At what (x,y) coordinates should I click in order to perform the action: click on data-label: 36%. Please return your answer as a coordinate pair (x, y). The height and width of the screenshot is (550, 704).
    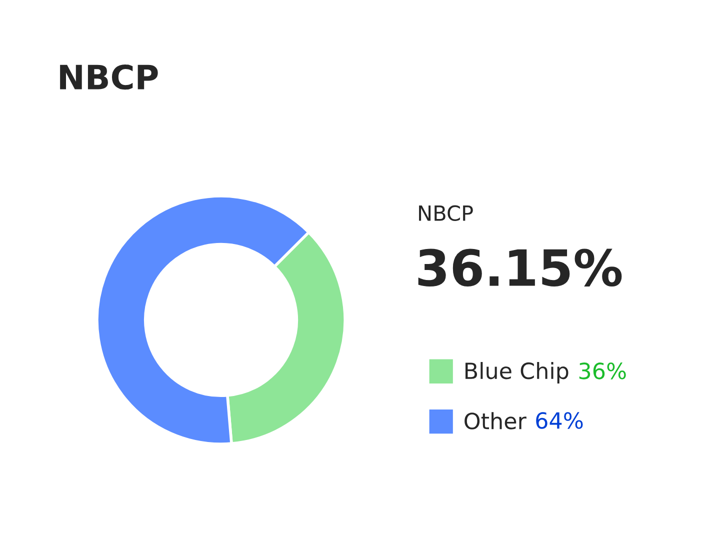
    Looking at the image, I should click on (602, 371).